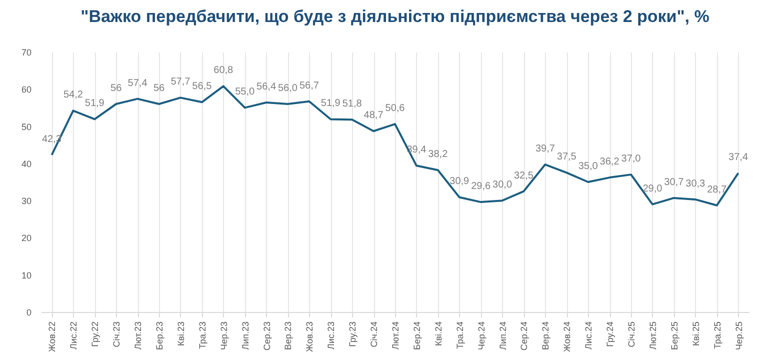 The width and height of the screenshot is (764, 358). What do you see at coordinates (138, 336) in the screenshot?
I see `x-tick-label: Лют.23` at bounding box center [138, 336].